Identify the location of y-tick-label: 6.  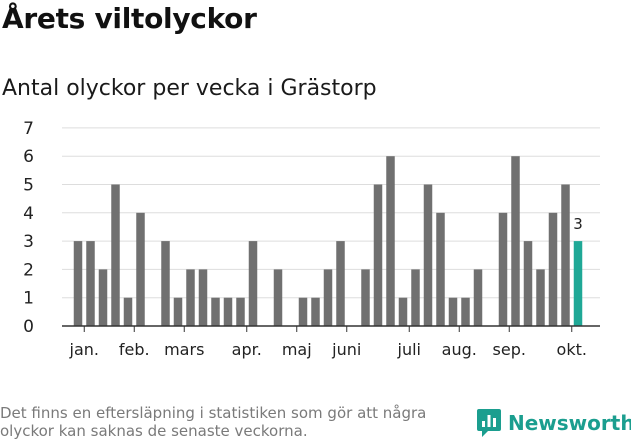
(28, 157).